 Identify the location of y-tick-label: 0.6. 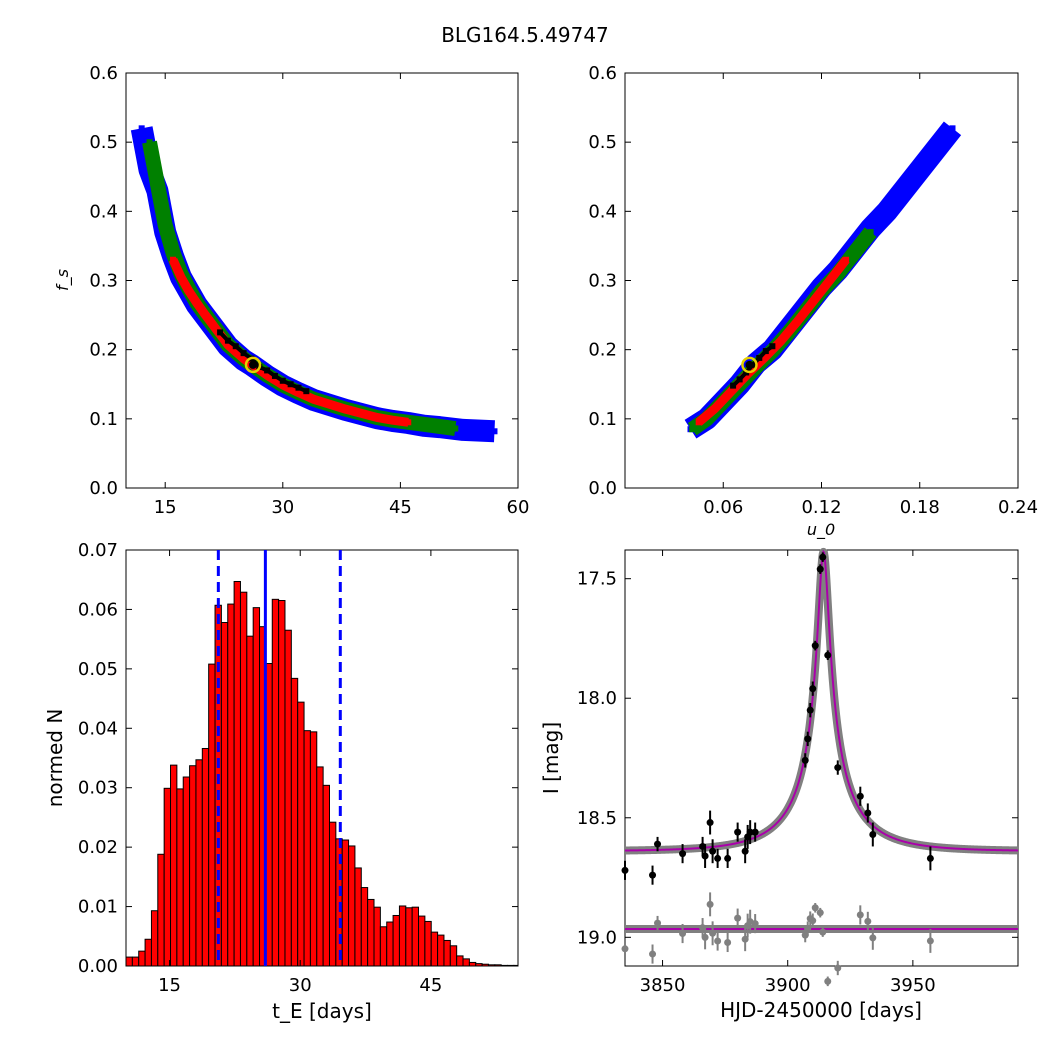
(602, 73).